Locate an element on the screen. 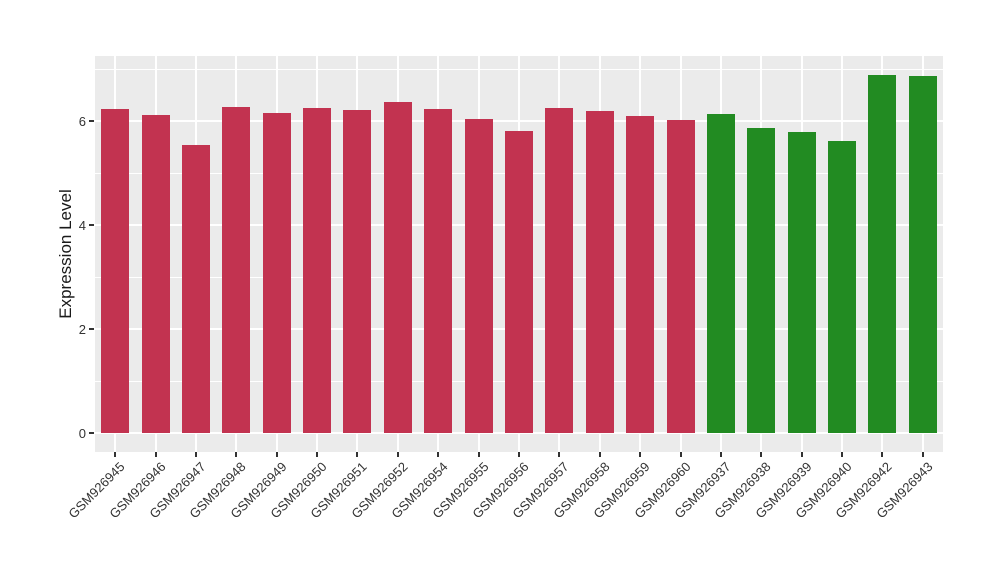 The image size is (1000, 580). gridline-minor is located at coordinates (519, 69).